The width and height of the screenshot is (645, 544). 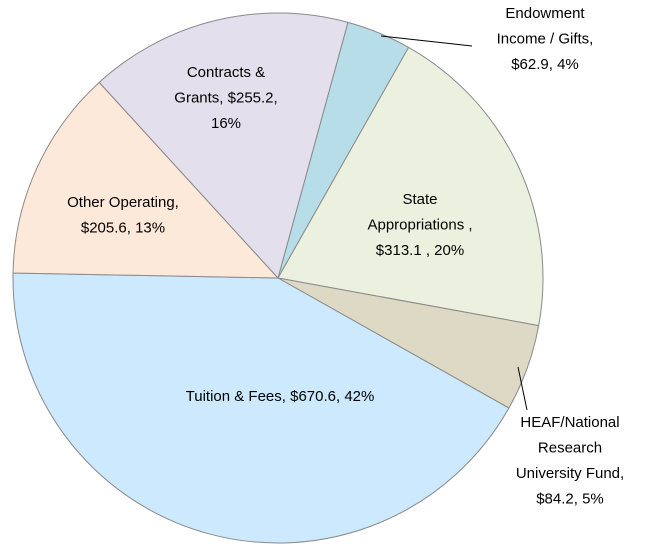 I want to click on slice-label: 16%, so click(x=226, y=123).